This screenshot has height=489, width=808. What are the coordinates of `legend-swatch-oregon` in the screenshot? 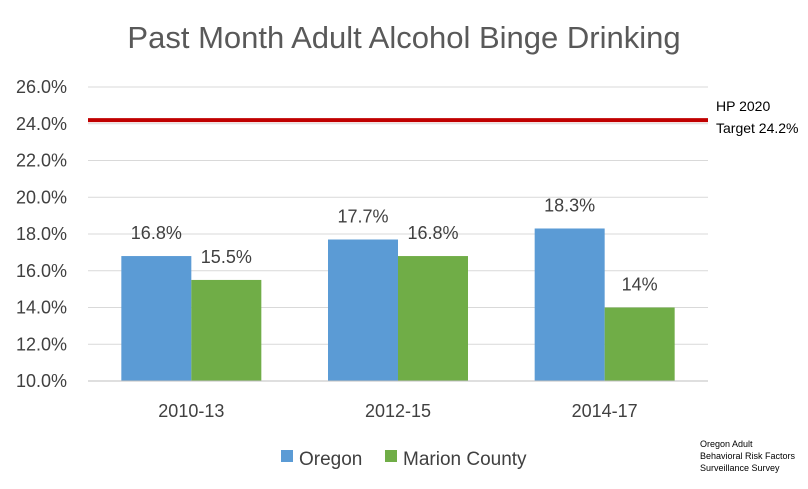 It's located at (287, 456).